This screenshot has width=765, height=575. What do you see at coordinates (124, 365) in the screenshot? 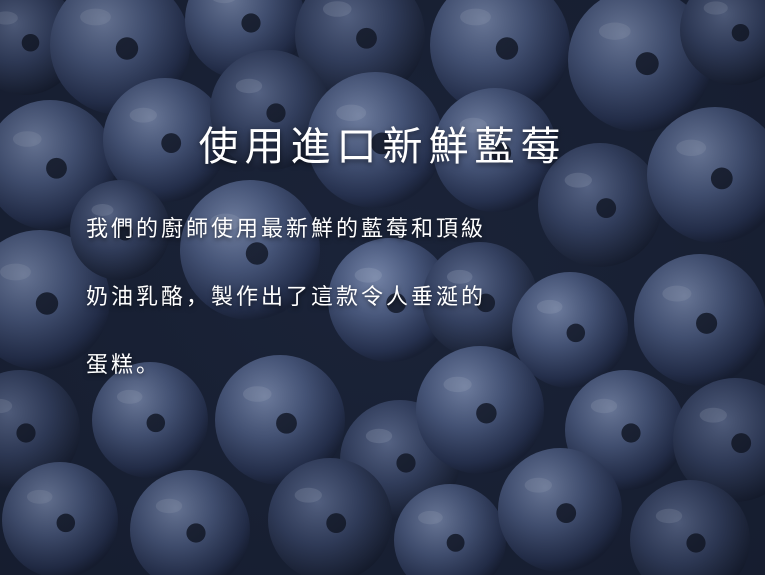
I see `description-line: 蛋糕。` at bounding box center [124, 365].